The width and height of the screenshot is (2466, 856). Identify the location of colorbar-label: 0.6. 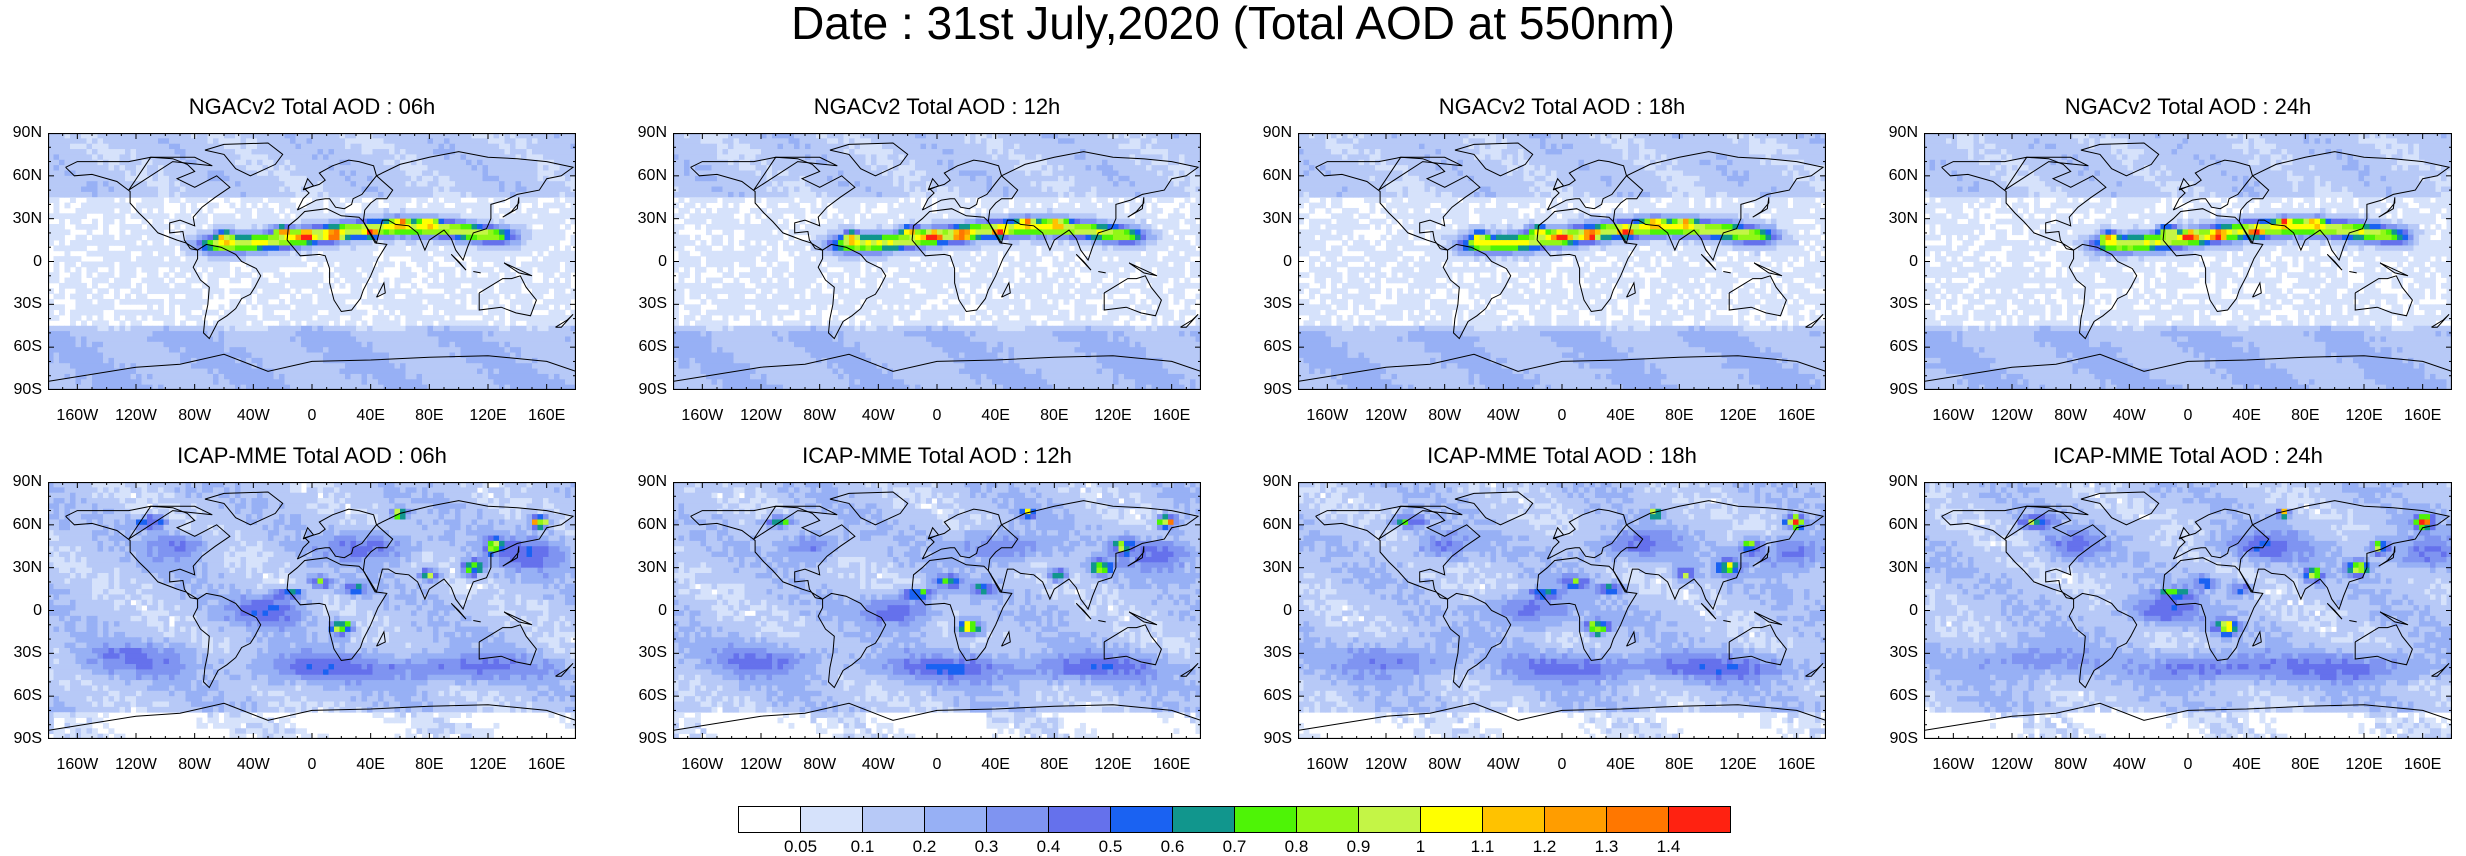
(1173, 847).